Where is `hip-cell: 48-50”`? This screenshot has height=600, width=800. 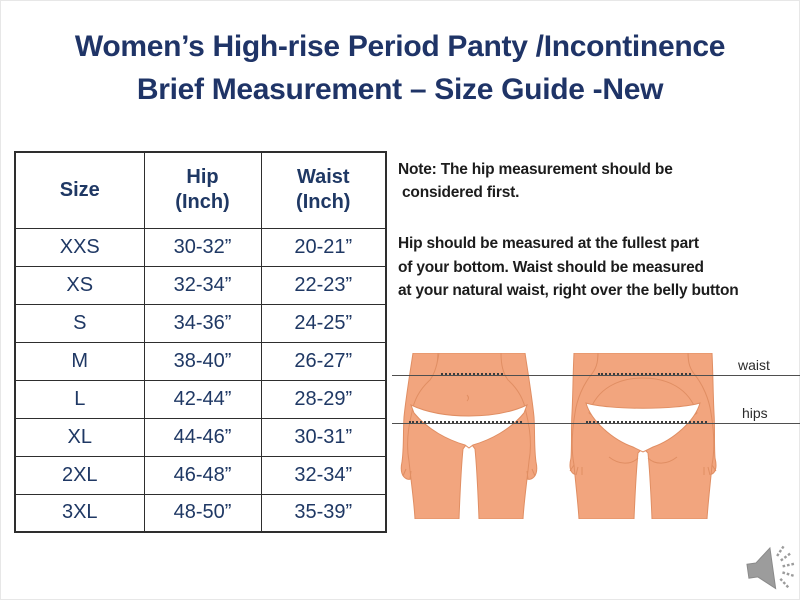 hip-cell: 48-50” is located at coordinates (202, 513).